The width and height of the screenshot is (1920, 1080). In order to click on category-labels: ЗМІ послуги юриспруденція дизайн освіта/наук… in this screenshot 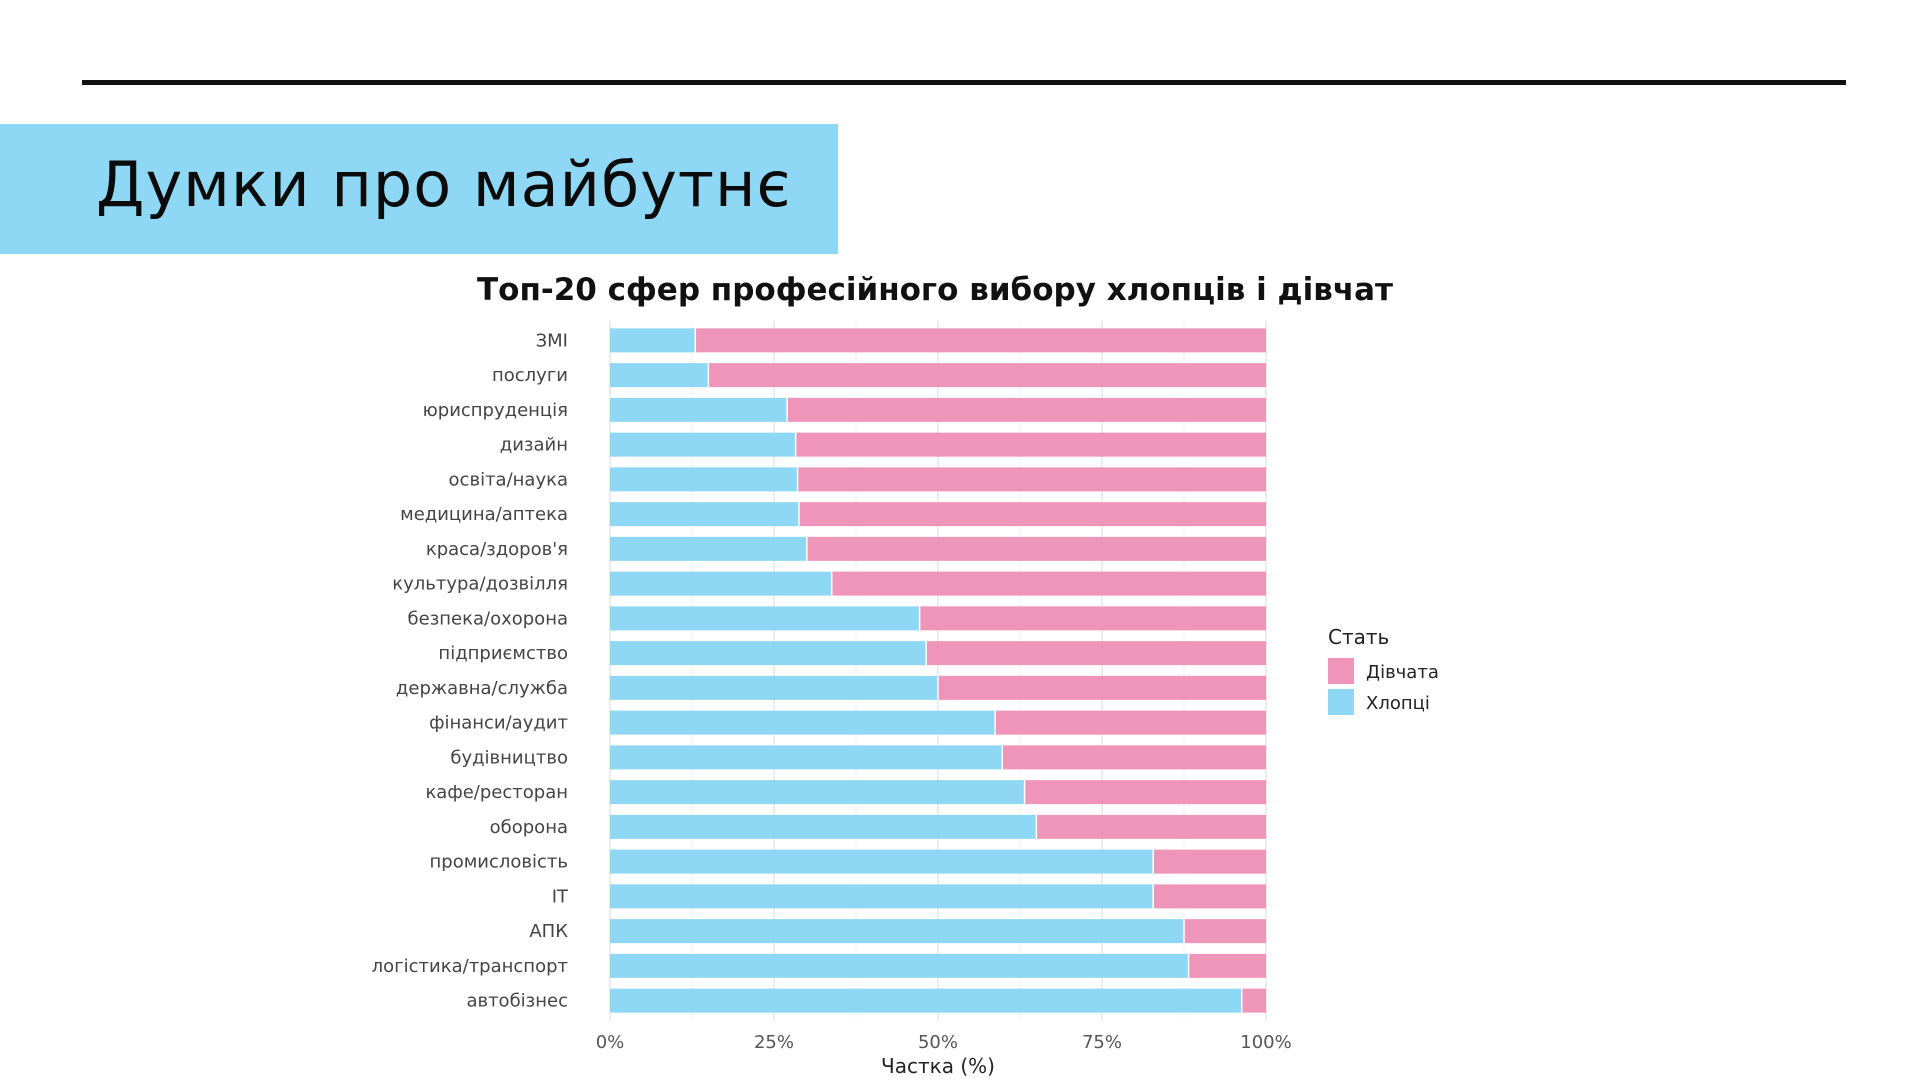, I will do `click(470, 670)`.